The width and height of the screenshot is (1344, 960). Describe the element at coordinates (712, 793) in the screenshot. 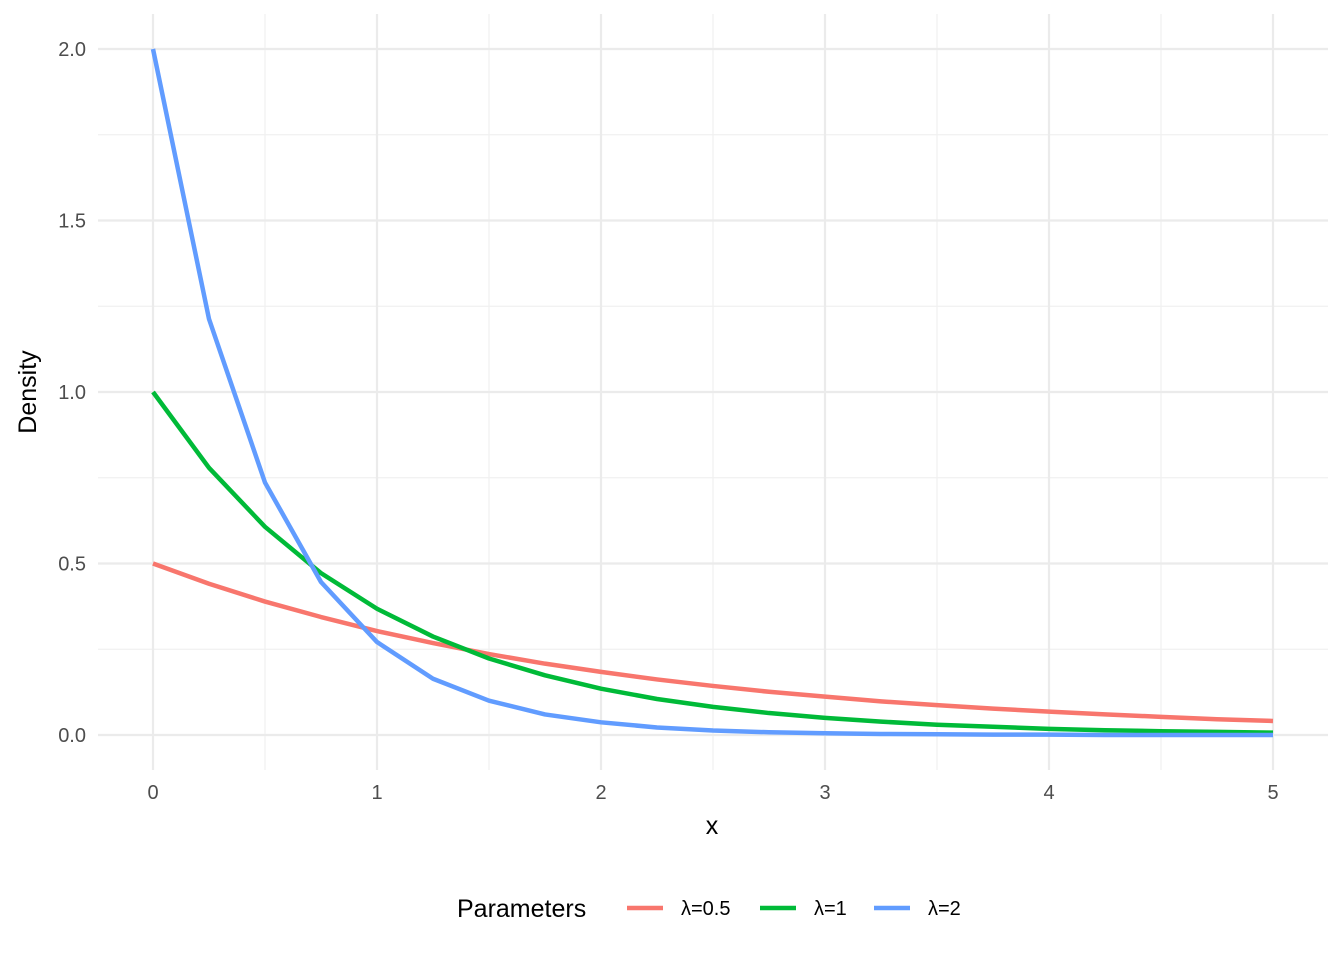

I see `x-tick-labels: 0 1 2 3 4 5` at that location.